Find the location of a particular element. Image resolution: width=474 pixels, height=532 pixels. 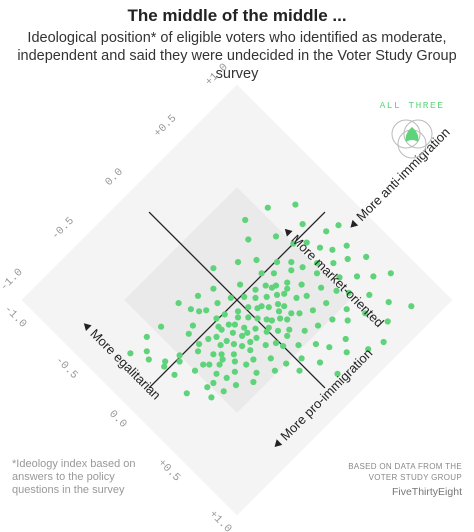

label-more-pro-immigration-arrow-icon is located at coordinates (278, 443).